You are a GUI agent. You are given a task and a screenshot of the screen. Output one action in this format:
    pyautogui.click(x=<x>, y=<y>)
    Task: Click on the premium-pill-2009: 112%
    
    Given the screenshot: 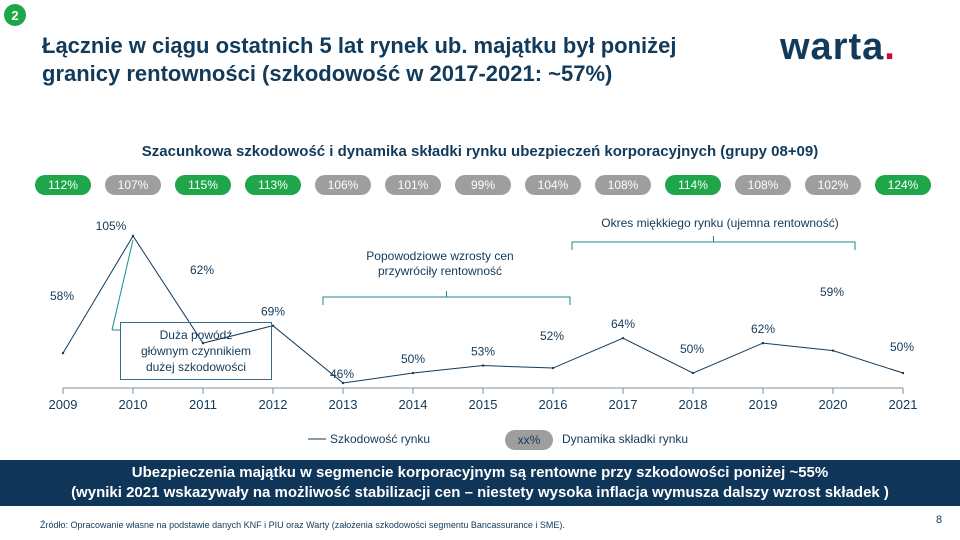 What is the action you would take?
    pyautogui.click(x=63, y=185)
    